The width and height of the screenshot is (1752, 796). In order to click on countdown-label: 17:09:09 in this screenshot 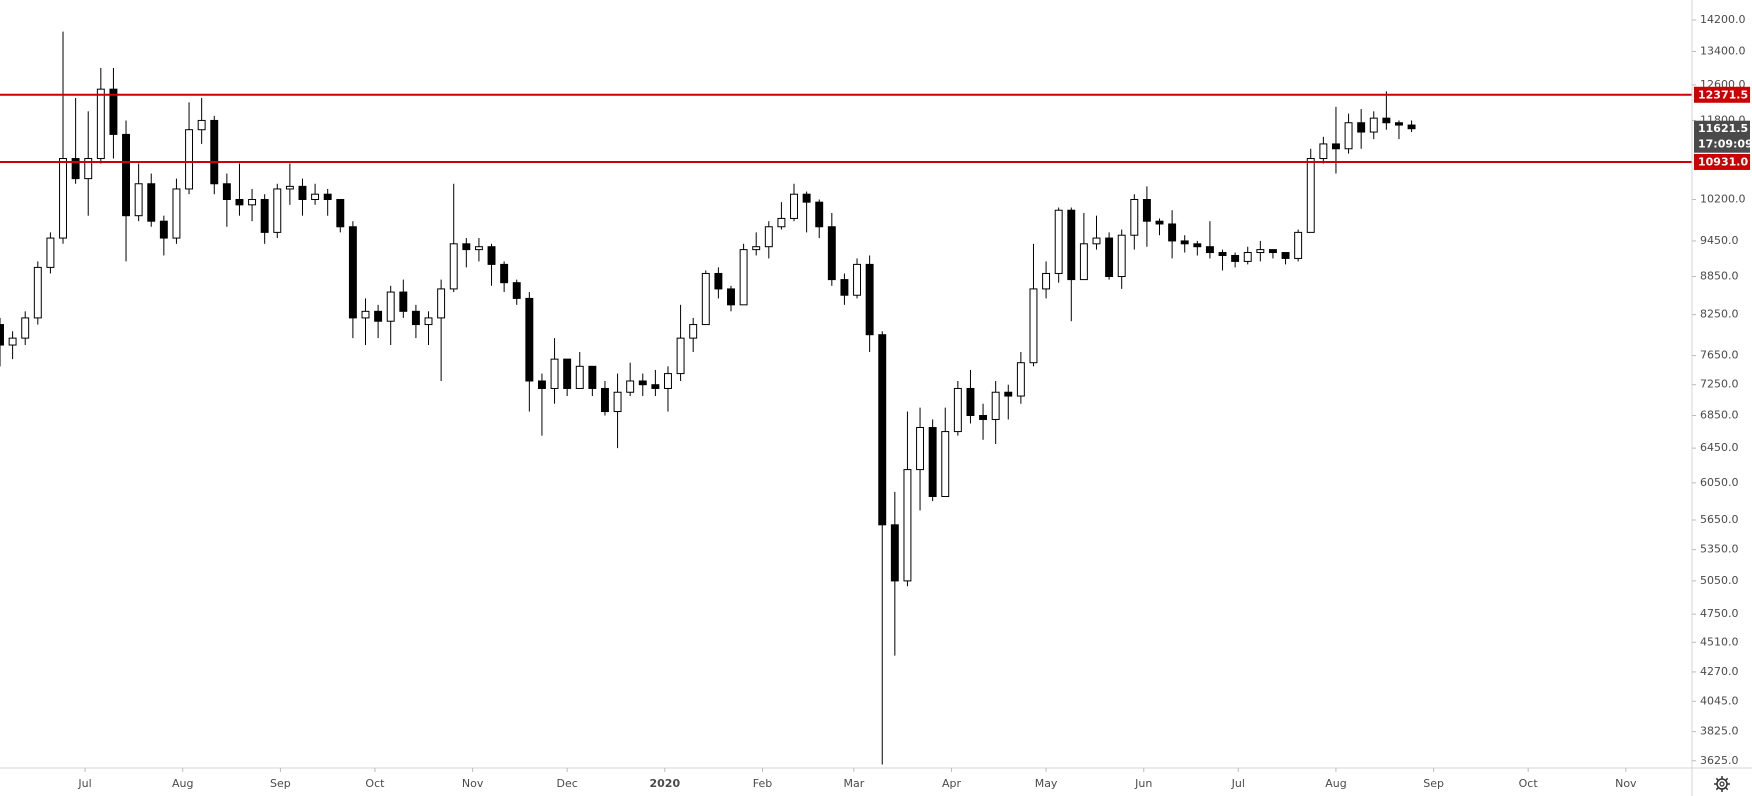, I will do `click(1725, 144)`.